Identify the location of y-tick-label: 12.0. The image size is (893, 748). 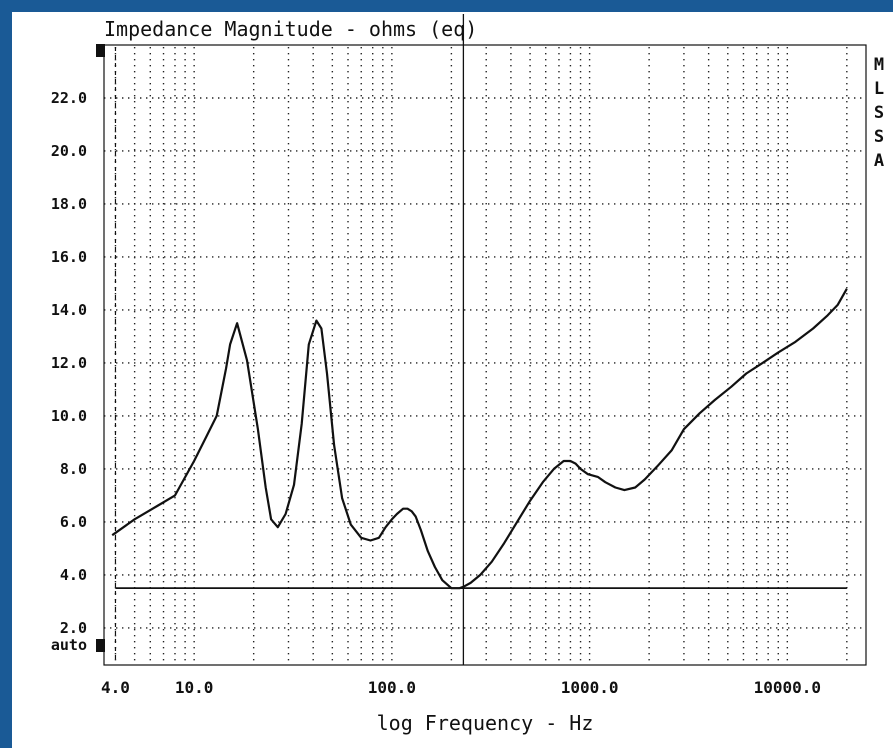
(69, 363).